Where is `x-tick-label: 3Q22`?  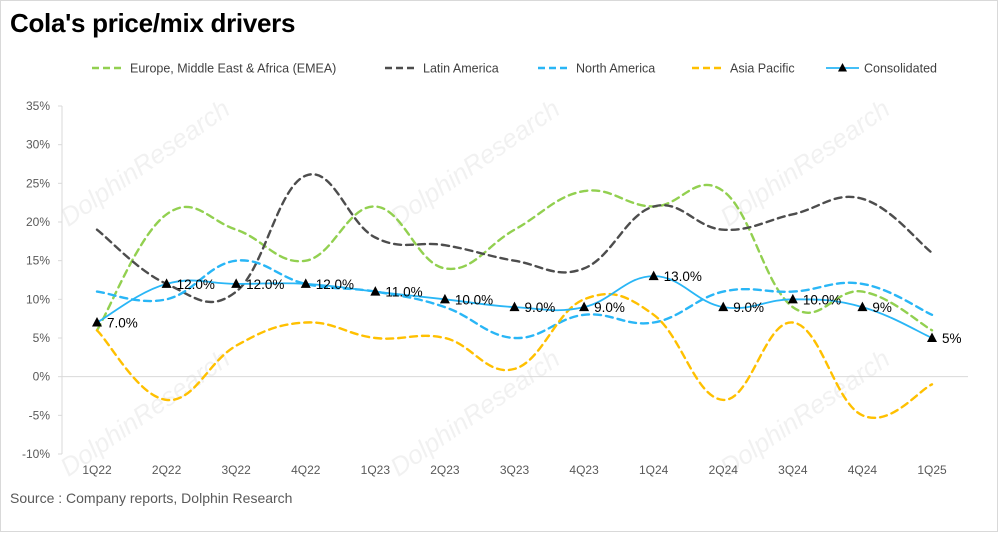 x-tick-label: 3Q22 is located at coordinates (236, 470).